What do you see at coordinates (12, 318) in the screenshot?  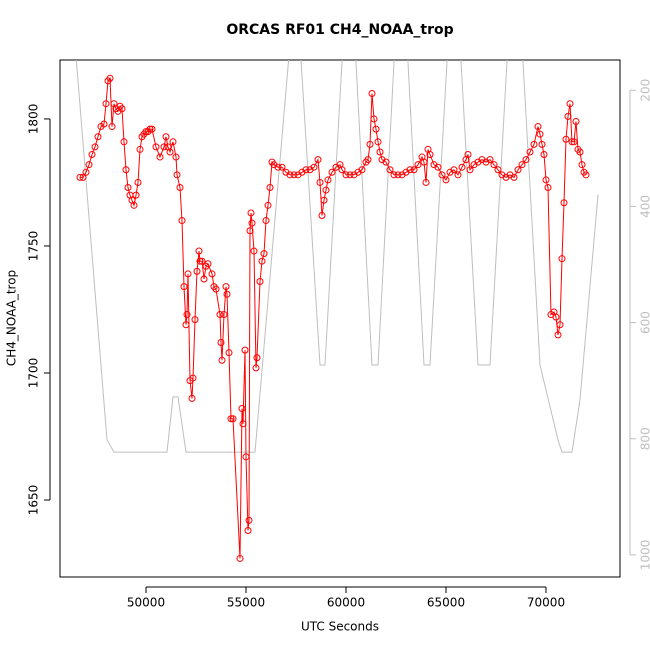 I see `y-axis-label: CH4_NOAA_trop` at bounding box center [12, 318].